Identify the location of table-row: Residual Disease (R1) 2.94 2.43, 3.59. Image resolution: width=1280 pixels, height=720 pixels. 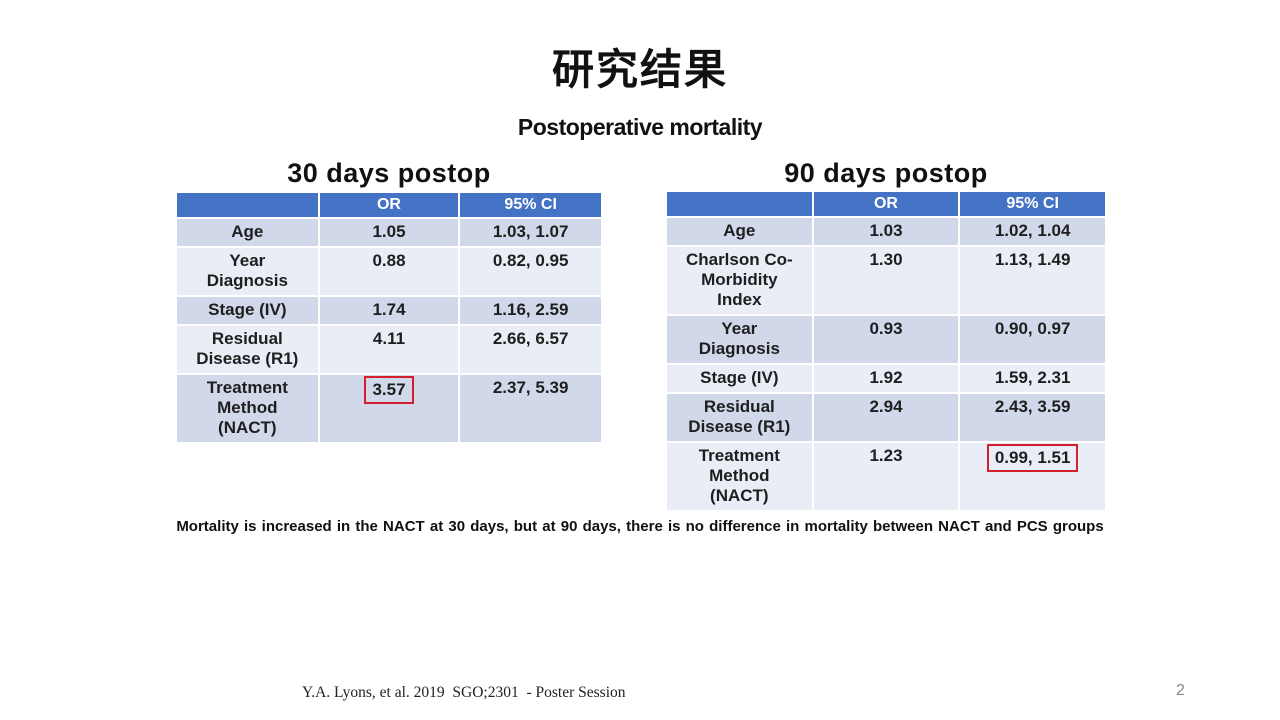
(886, 417).